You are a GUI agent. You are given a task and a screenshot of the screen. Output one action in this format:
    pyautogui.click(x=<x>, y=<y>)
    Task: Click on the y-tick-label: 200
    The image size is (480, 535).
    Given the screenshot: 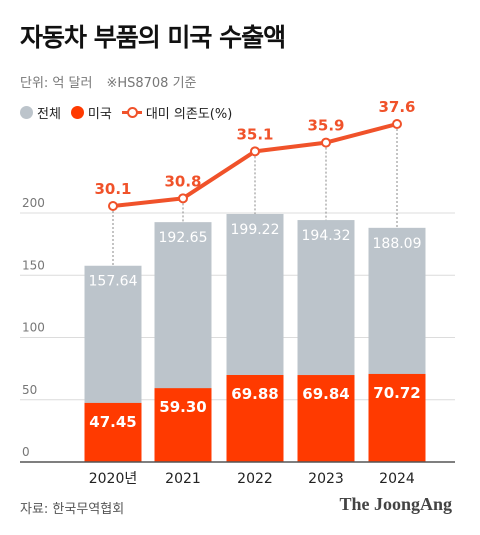 What is the action you would take?
    pyautogui.click(x=33, y=203)
    